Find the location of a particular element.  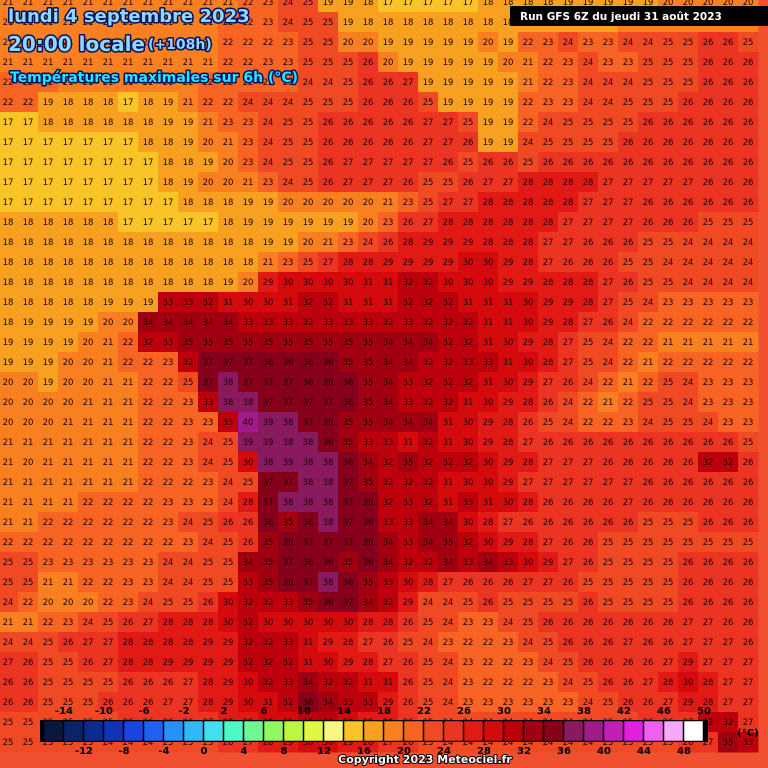

forecast-lead: (+108h) is located at coordinates (180, 45).